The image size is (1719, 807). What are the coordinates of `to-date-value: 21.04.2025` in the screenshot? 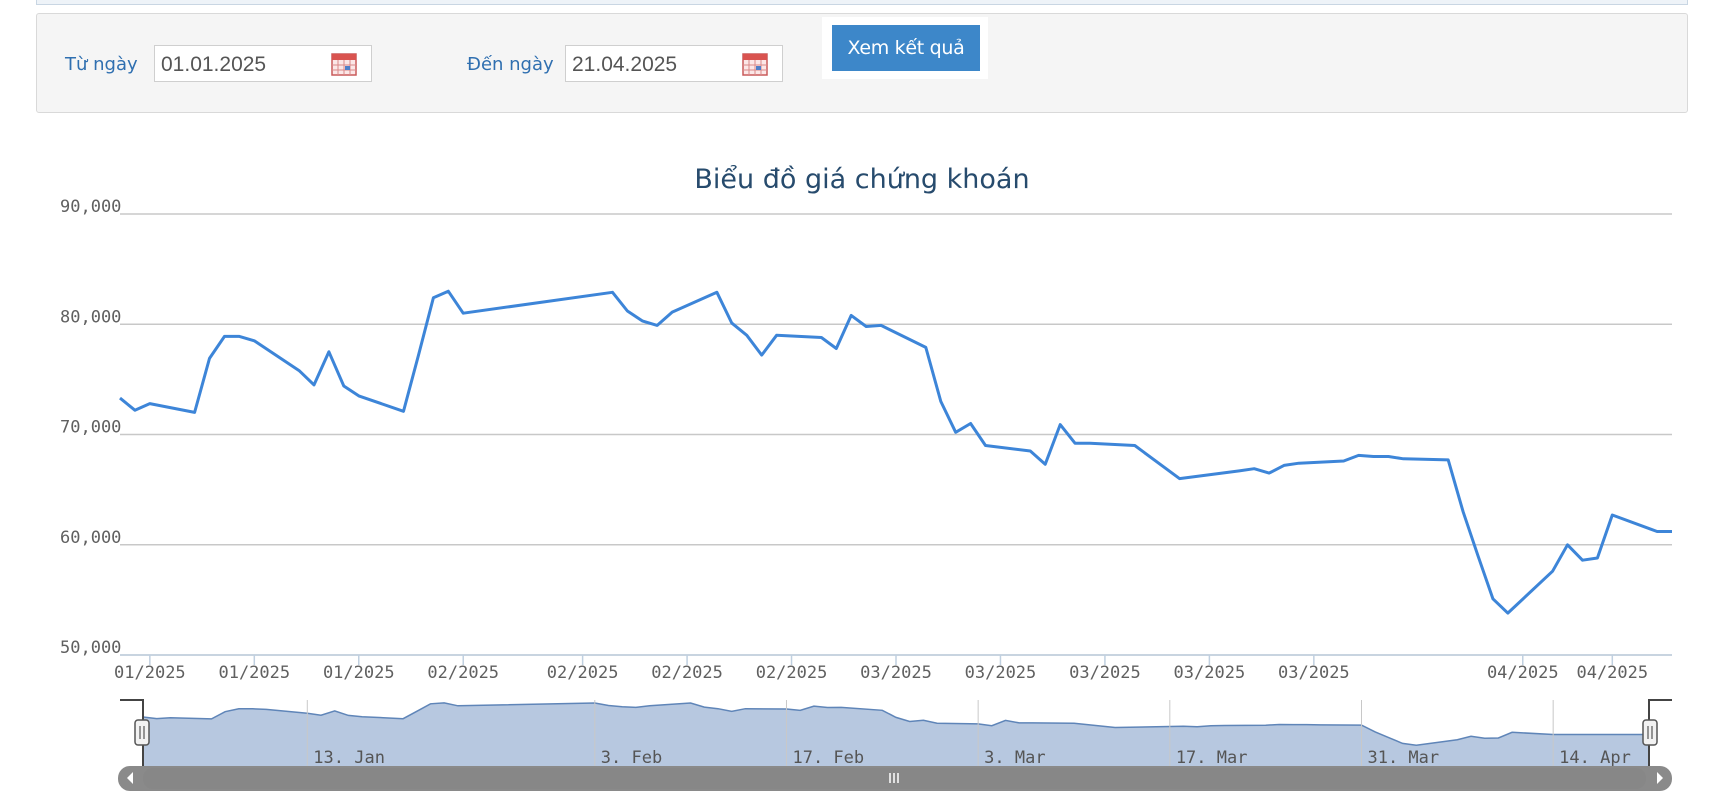 It's located at (625, 64).